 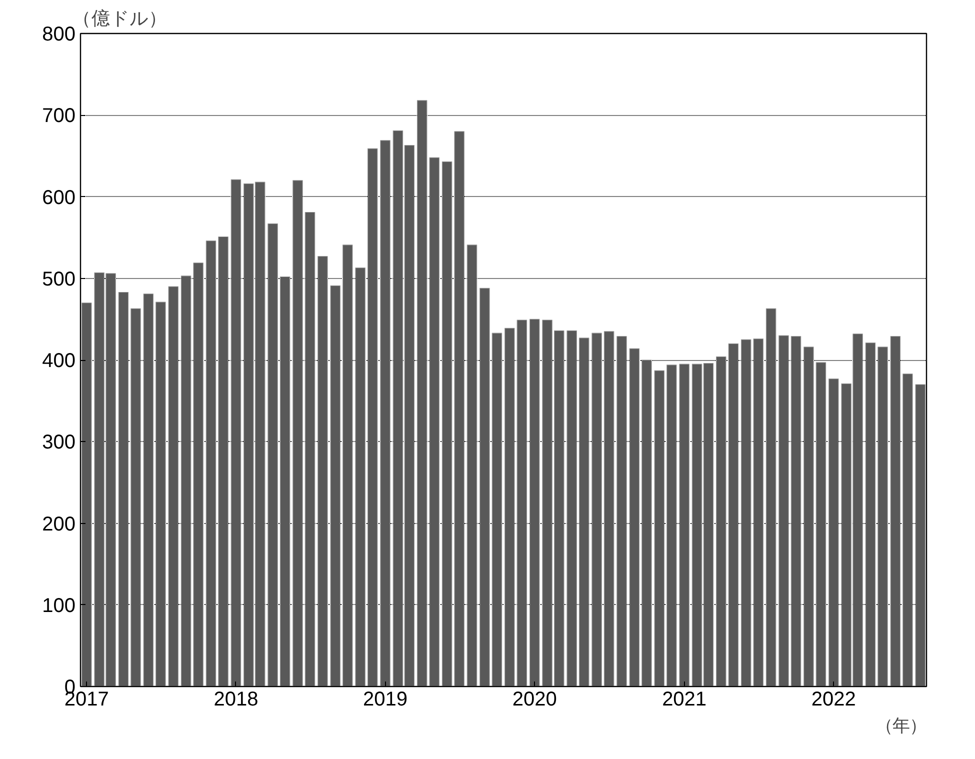 I want to click on x-tick-label: 2022, so click(x=833, y=699).